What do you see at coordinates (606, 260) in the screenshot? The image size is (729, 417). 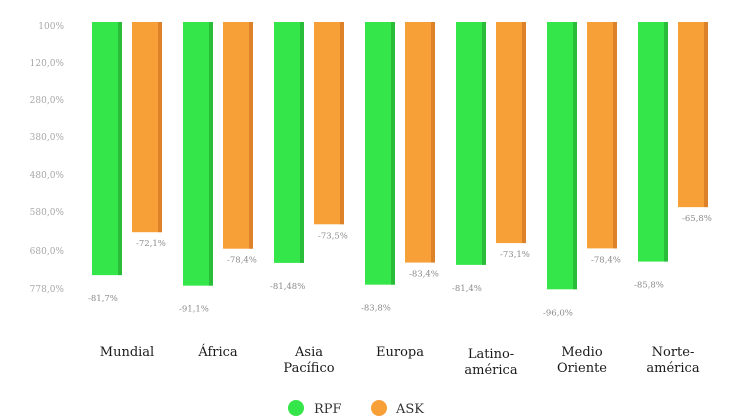 I see `data-label-ask-6: -78,4%` at bounding box center [606, 260].